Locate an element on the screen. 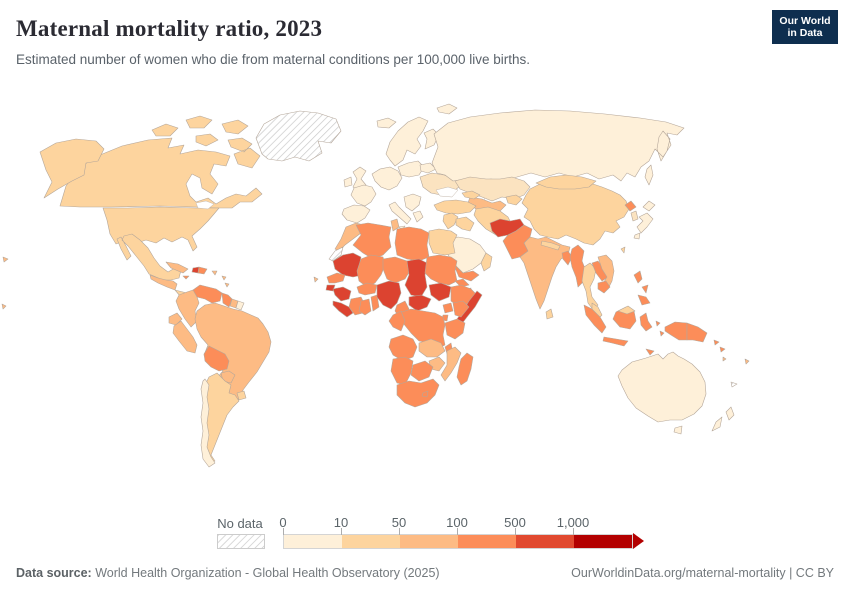  country-guinea-bissau is located at coordinates (330, 288).